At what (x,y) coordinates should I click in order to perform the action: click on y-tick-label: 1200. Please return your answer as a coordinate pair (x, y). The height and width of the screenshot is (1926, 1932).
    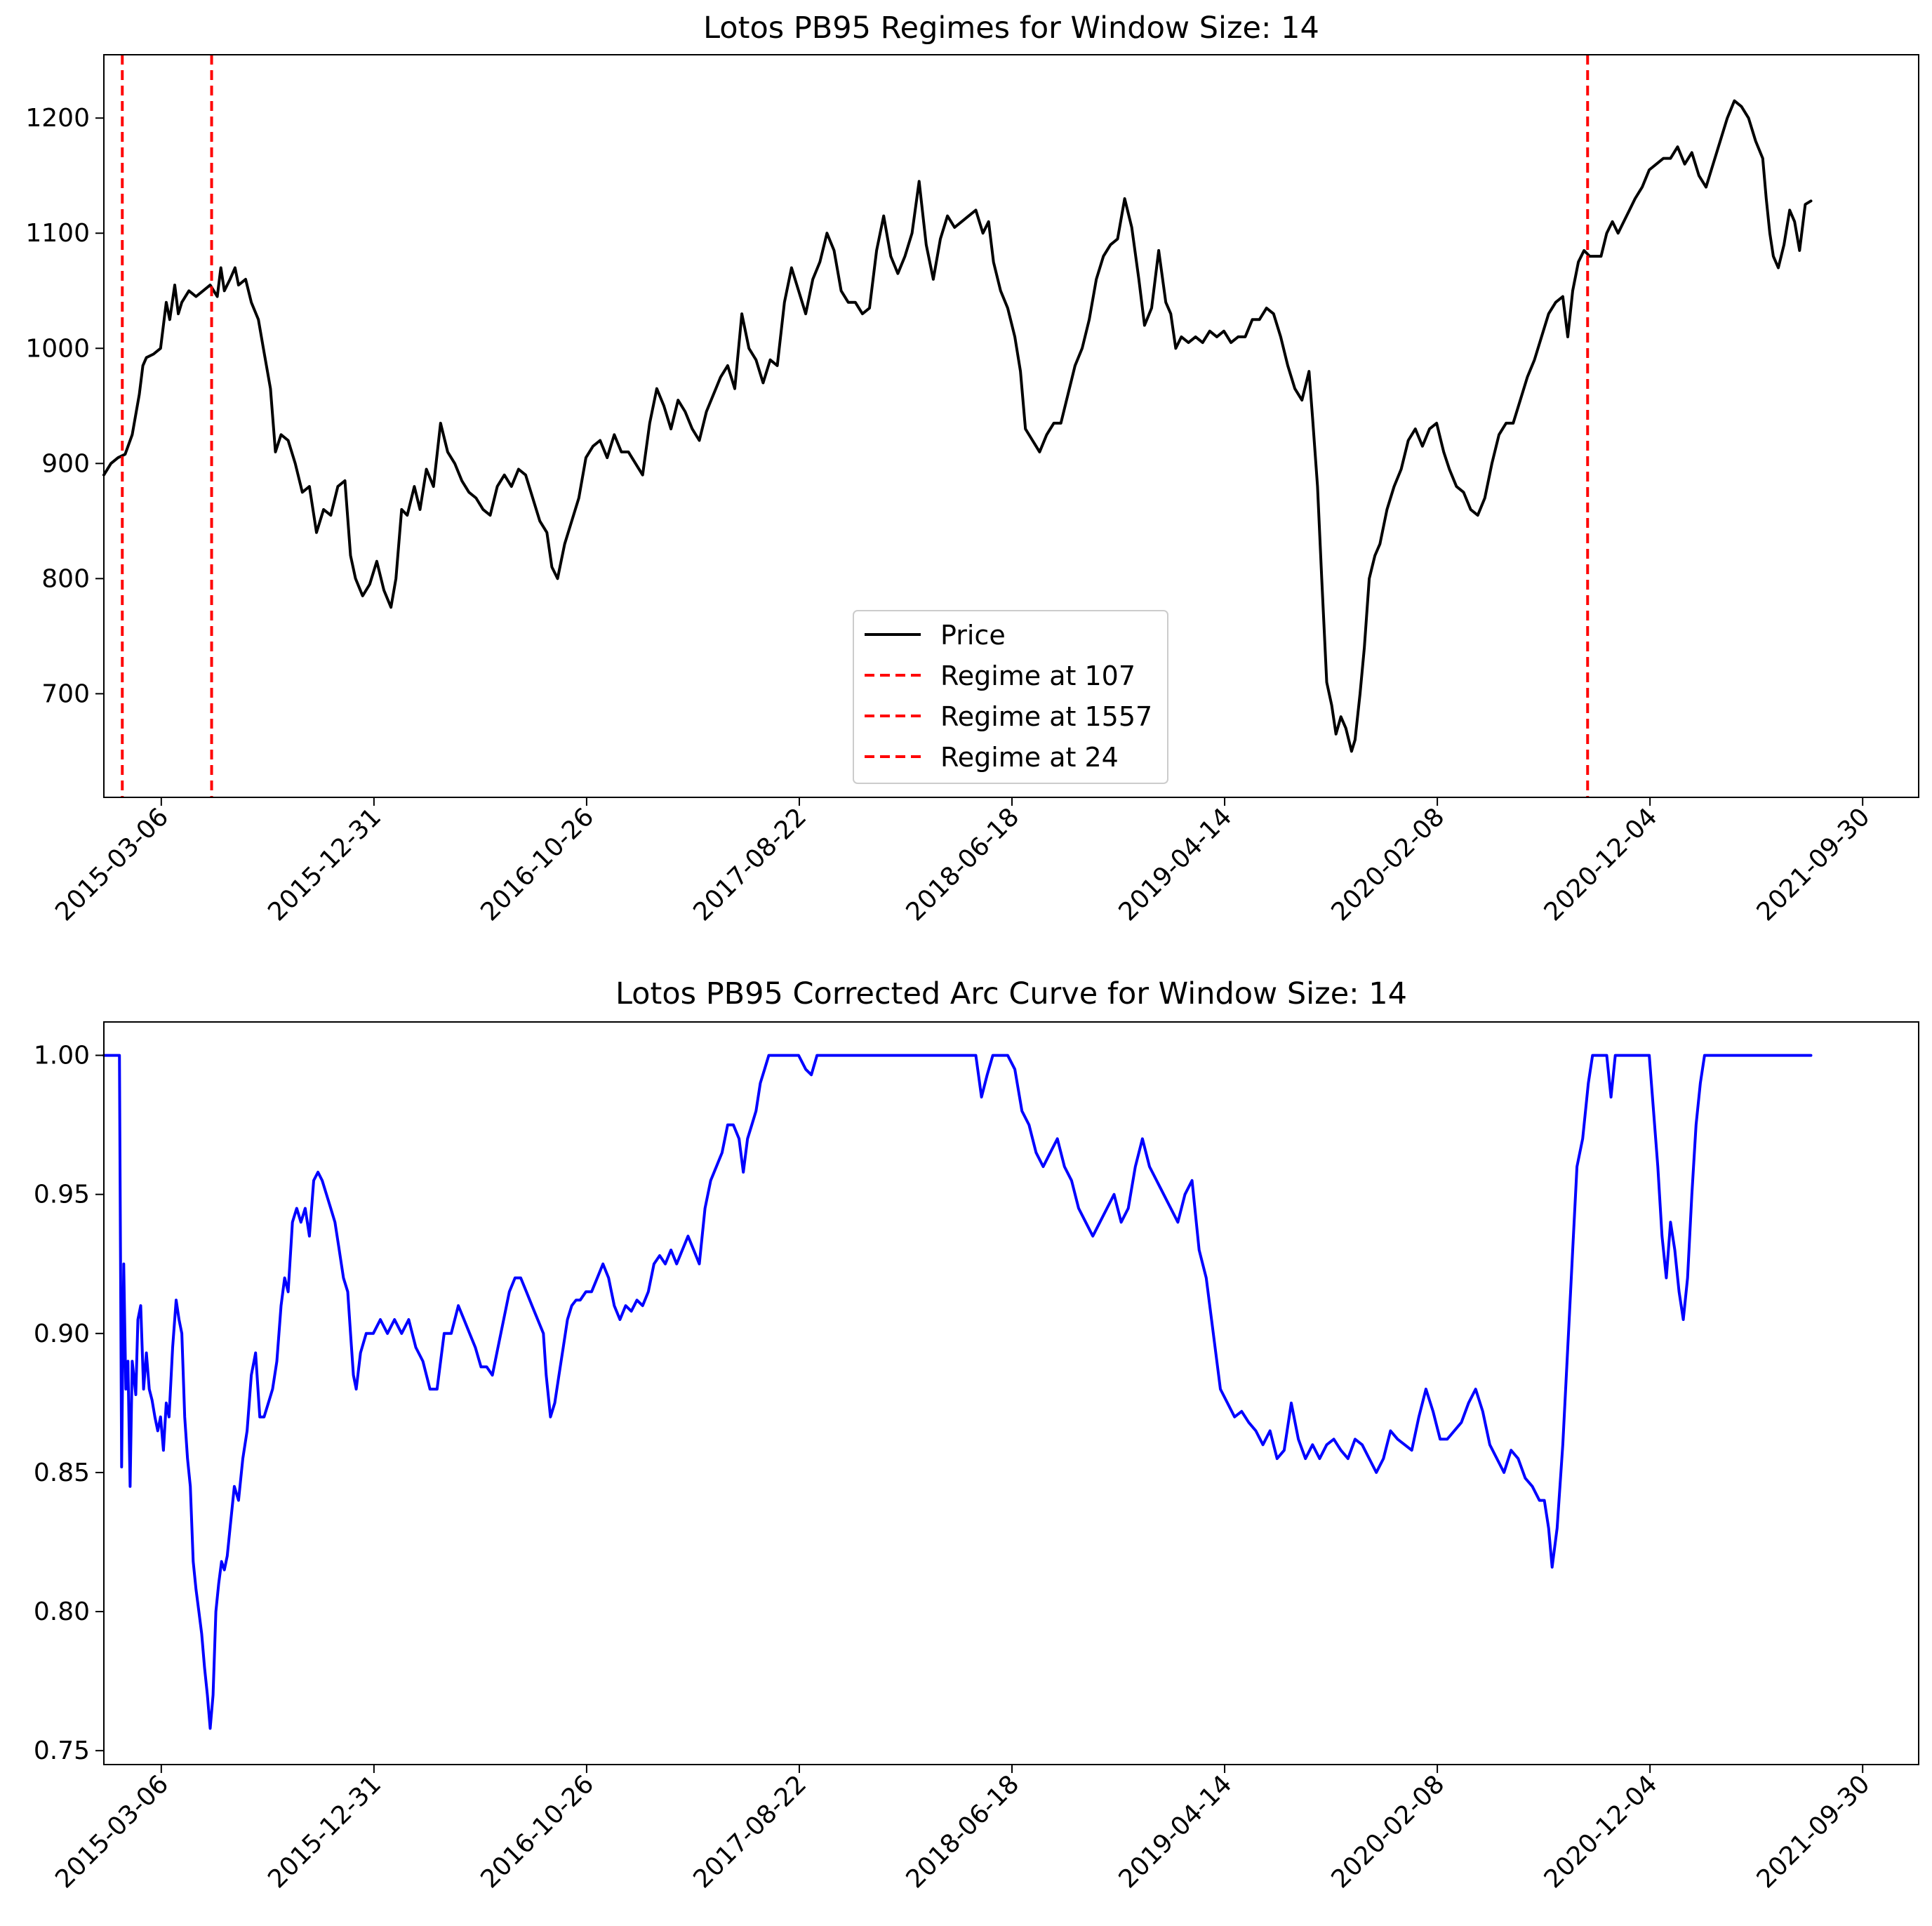
    Looking at the image, I should click on (57, 119).